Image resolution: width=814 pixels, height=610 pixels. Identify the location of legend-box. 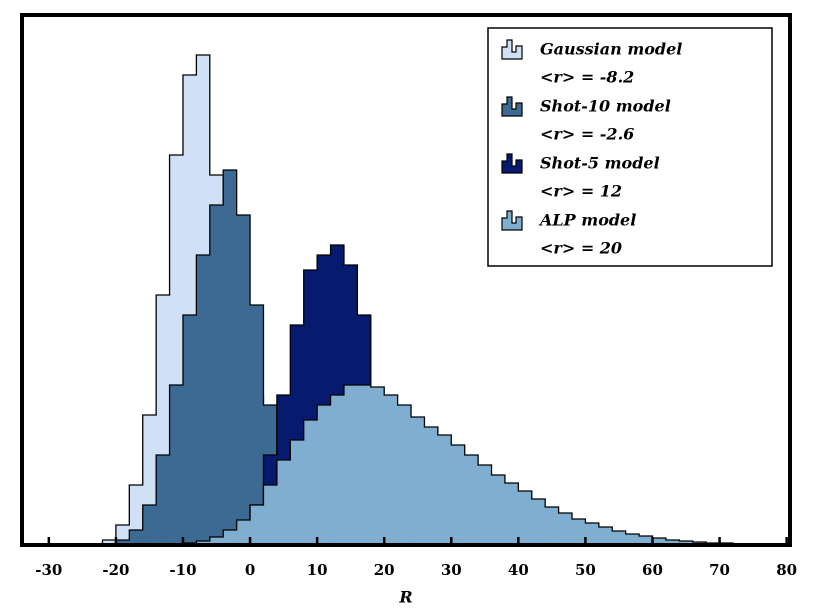
(630, 147).